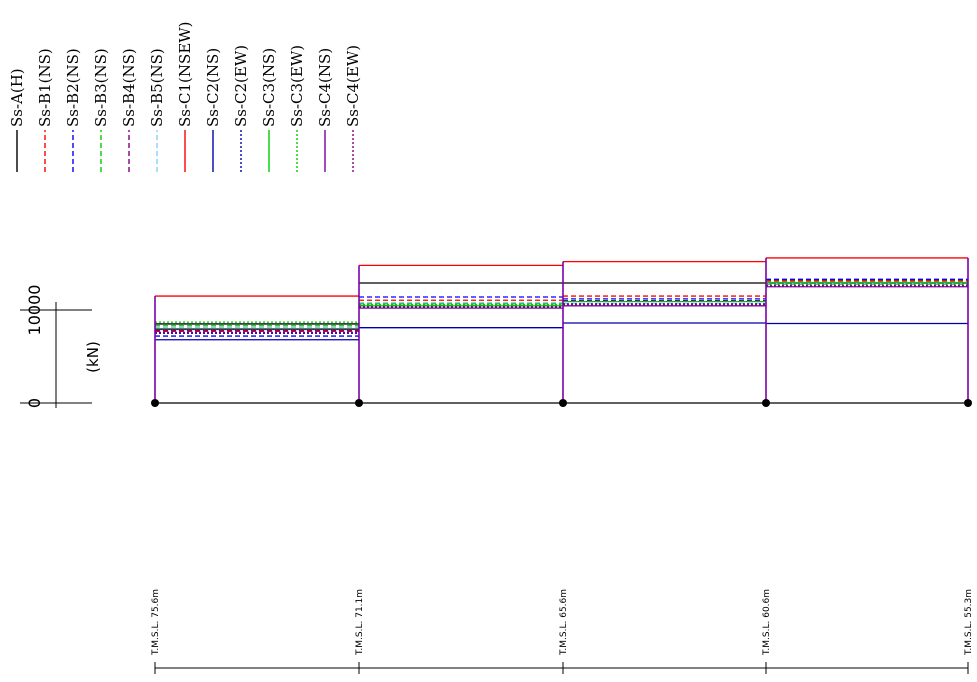  I want to click on y-tick-label: 0, so click(34, 403).